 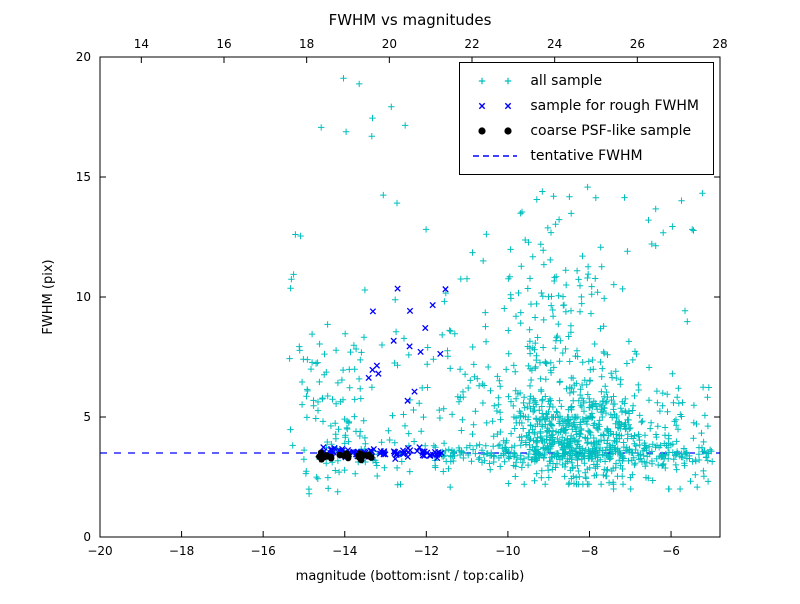 I want to click on legend-entry-psf-sample: coarse PSF-like sample, so click(x=584, y=131).